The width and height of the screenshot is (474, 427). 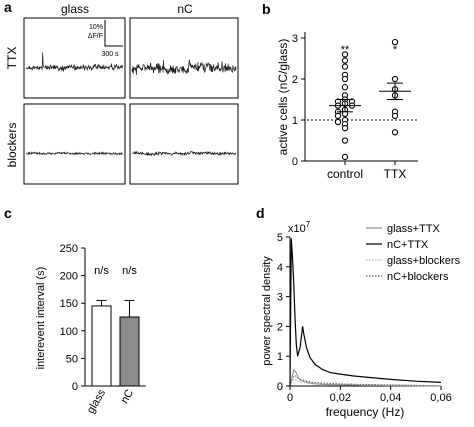 I want to click on column-label-nc: nC, so click(x=185, y=9).